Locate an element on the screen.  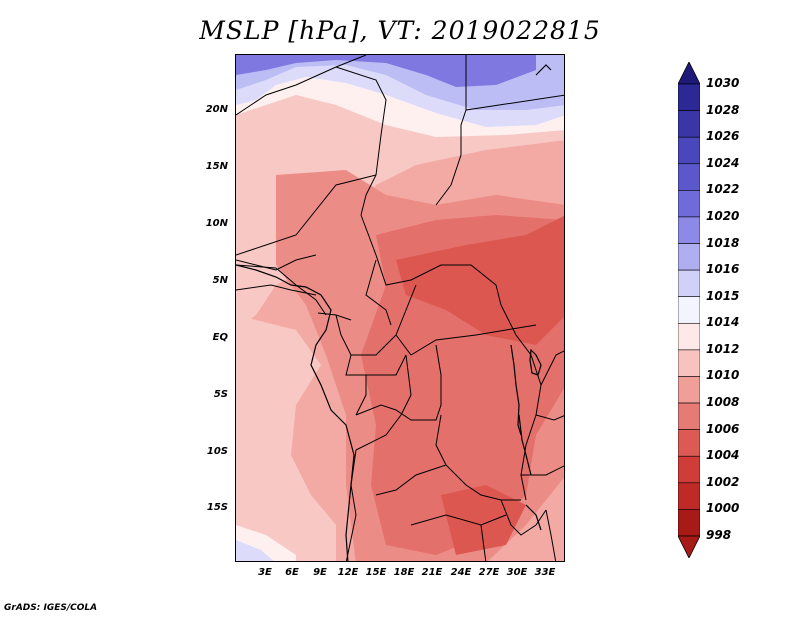
field-1004-north is located at coordinates (480, 280).